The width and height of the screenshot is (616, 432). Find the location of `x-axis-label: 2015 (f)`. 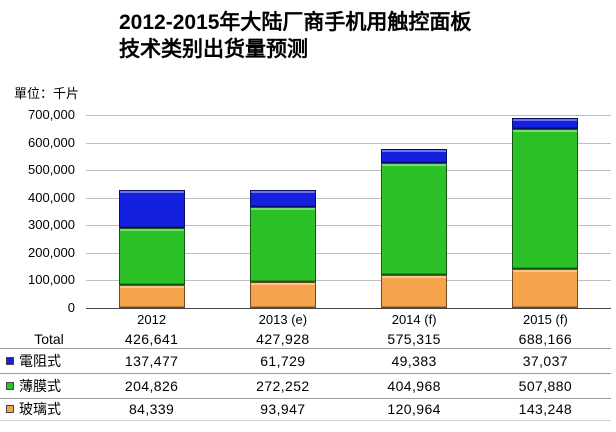

x-axis-label: 2015 (f) is located at coordinates (545, 319).